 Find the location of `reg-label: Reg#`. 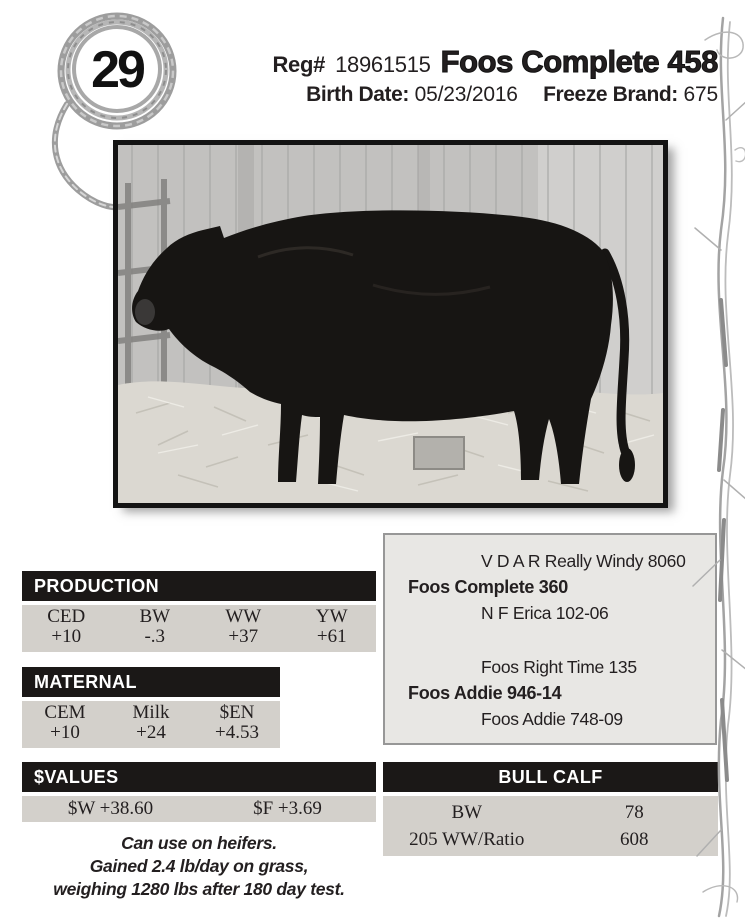

reg-label: Reg# is located at coordinates (299, 64).